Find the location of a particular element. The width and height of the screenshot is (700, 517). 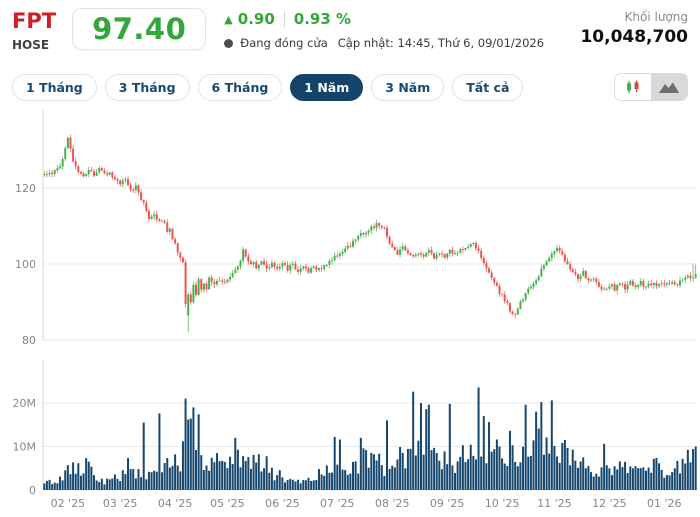

market-status-dot-icon is located at coordinates (229, 43).